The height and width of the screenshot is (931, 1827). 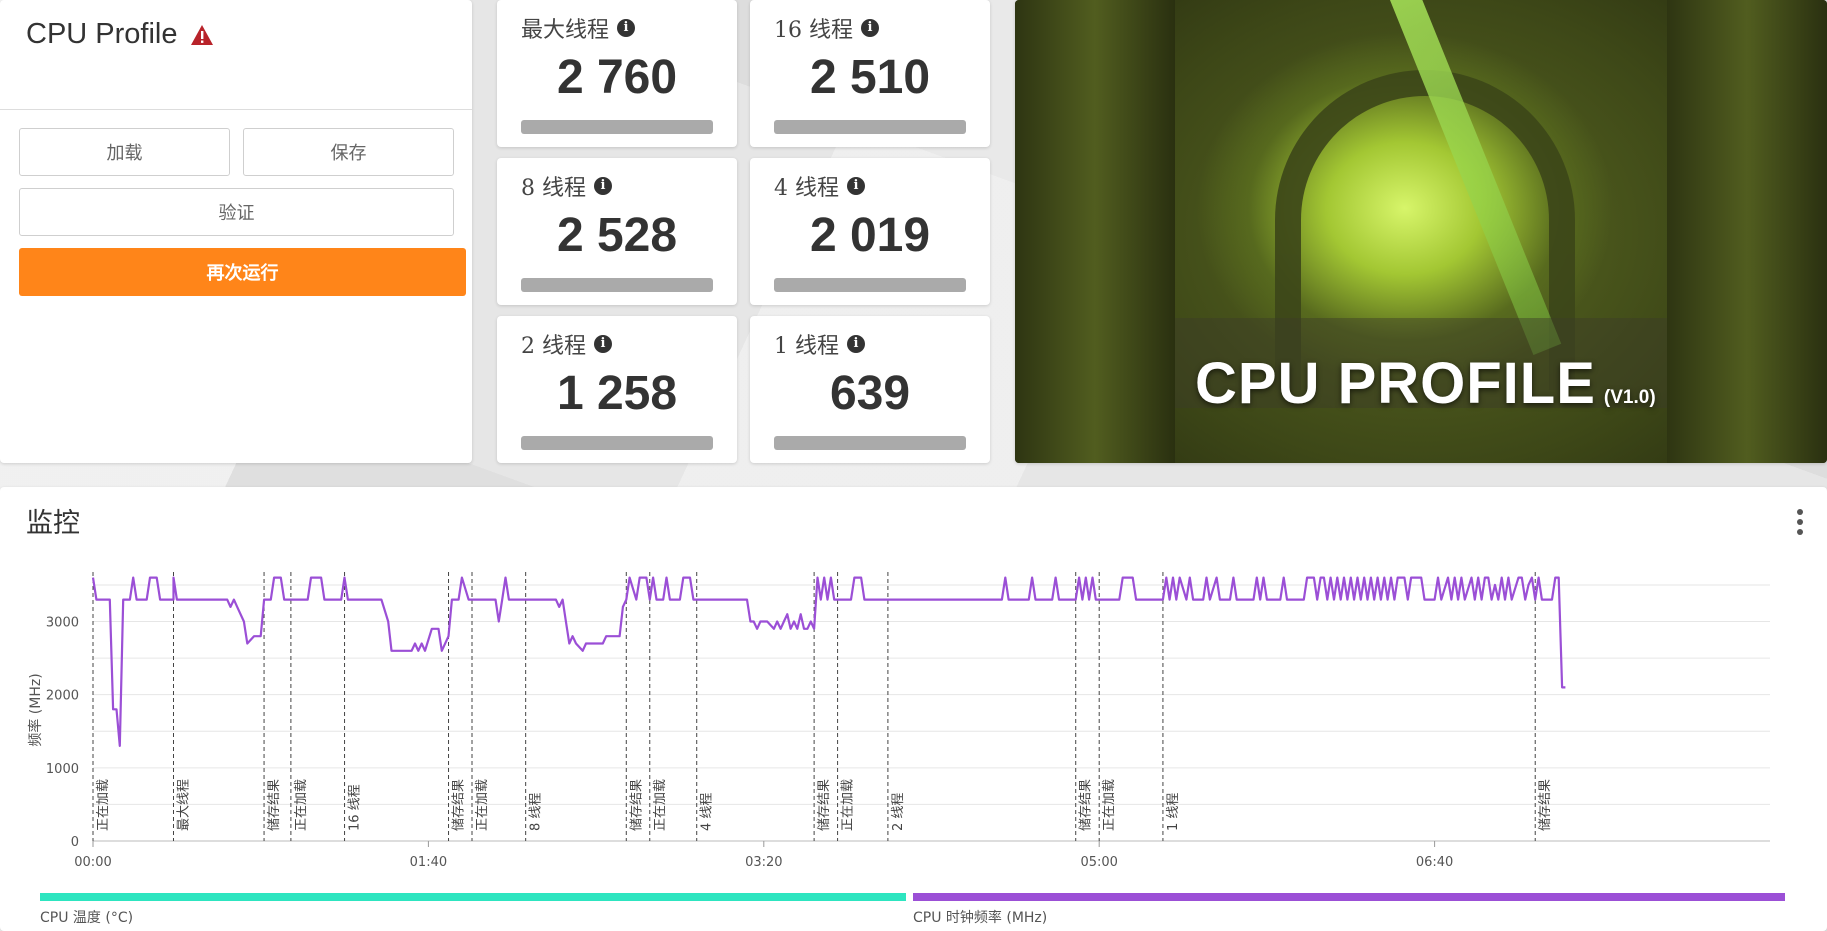 What do you see at coordinates (102, 34) in the screenshot?
I see `panel-title: CPU Profile` at bounding box center [102, 34].